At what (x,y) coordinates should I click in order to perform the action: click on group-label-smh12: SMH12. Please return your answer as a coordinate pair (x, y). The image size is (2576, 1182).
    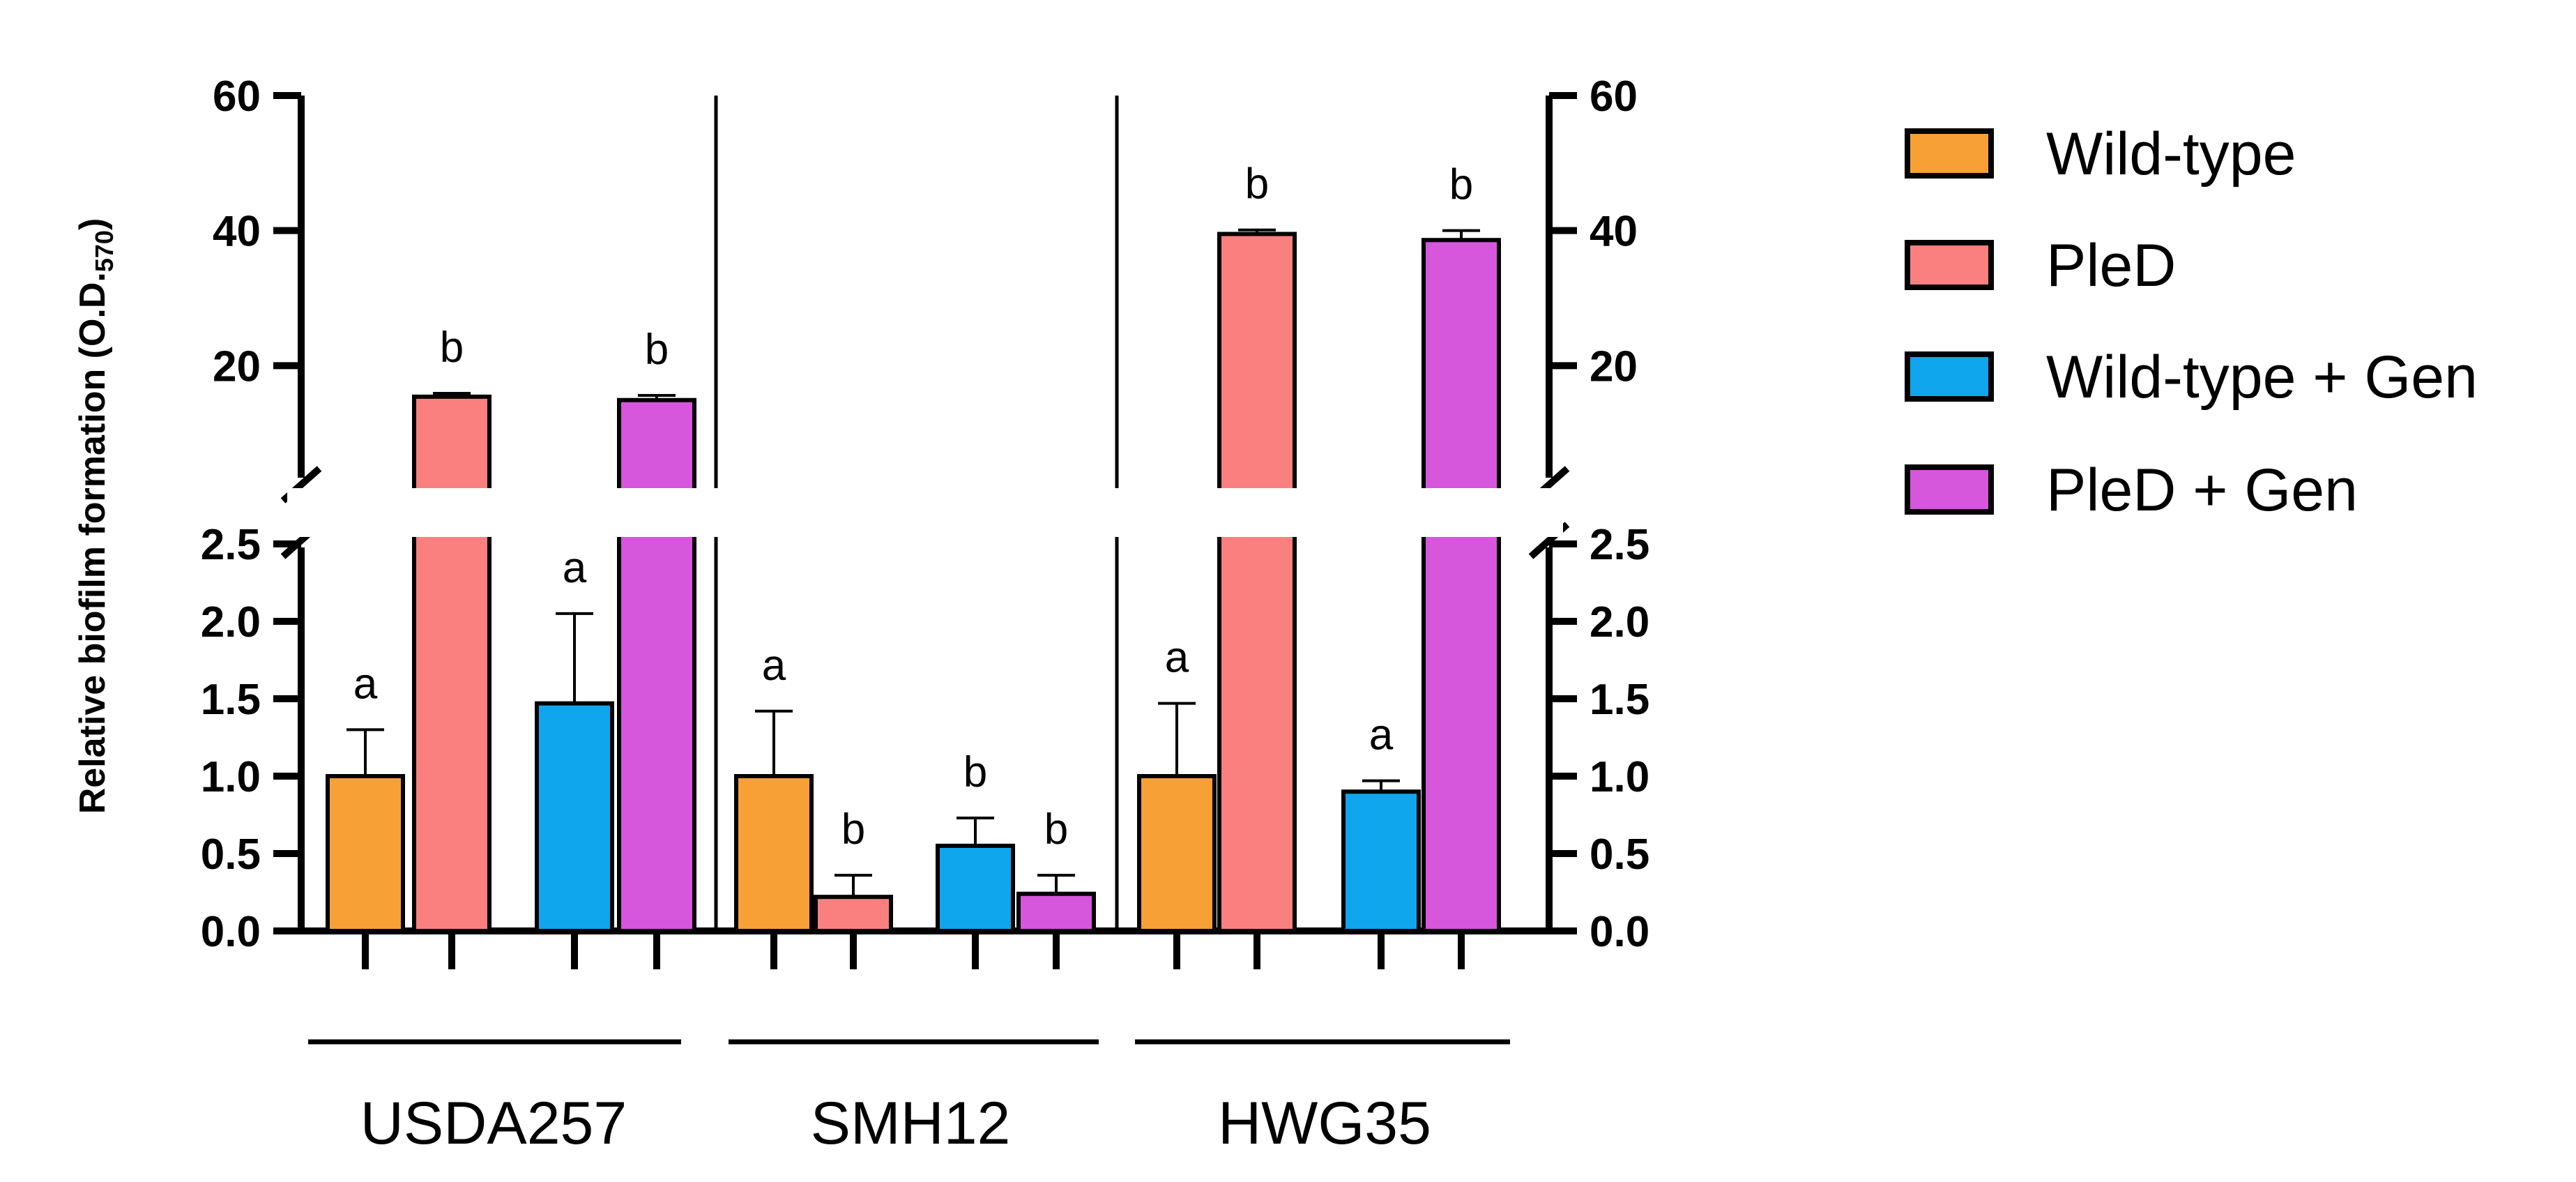
    Looking at the image, I should click on (911, 1123).